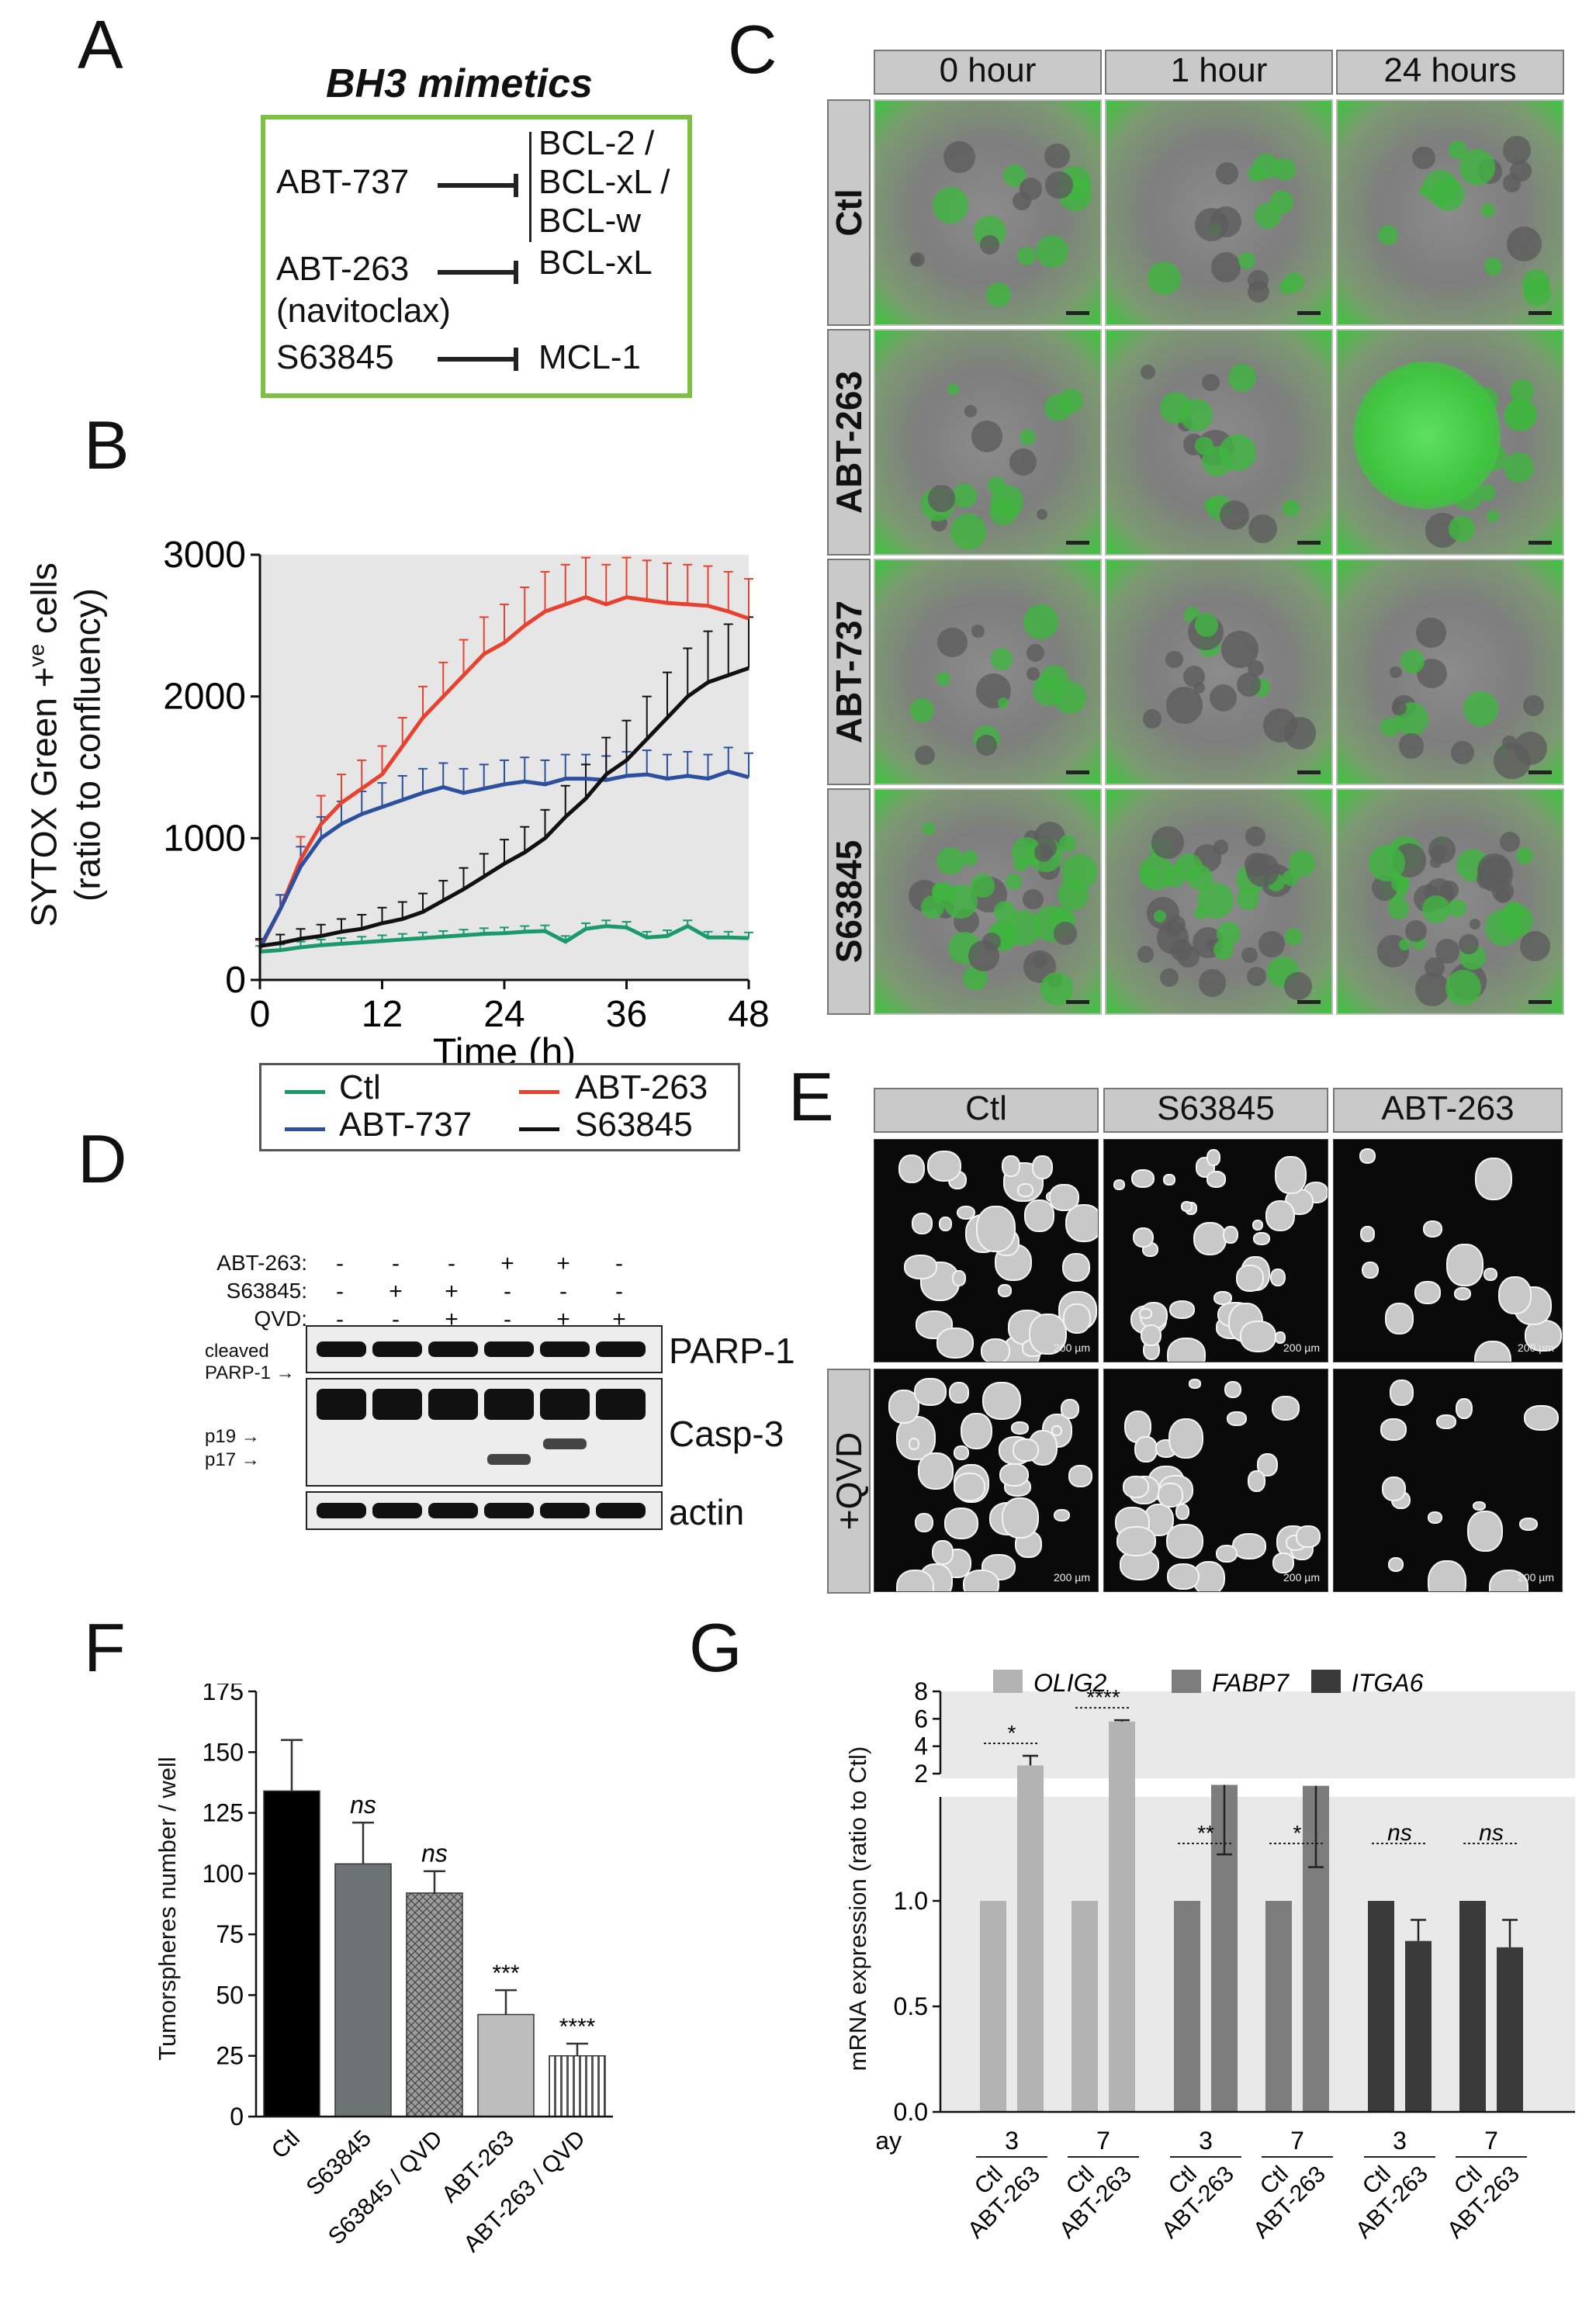  What do you see at coordinates (626, 1014) in the screenshot?
I see `x-tick-label: 36` at bounding box center [626, 1014].